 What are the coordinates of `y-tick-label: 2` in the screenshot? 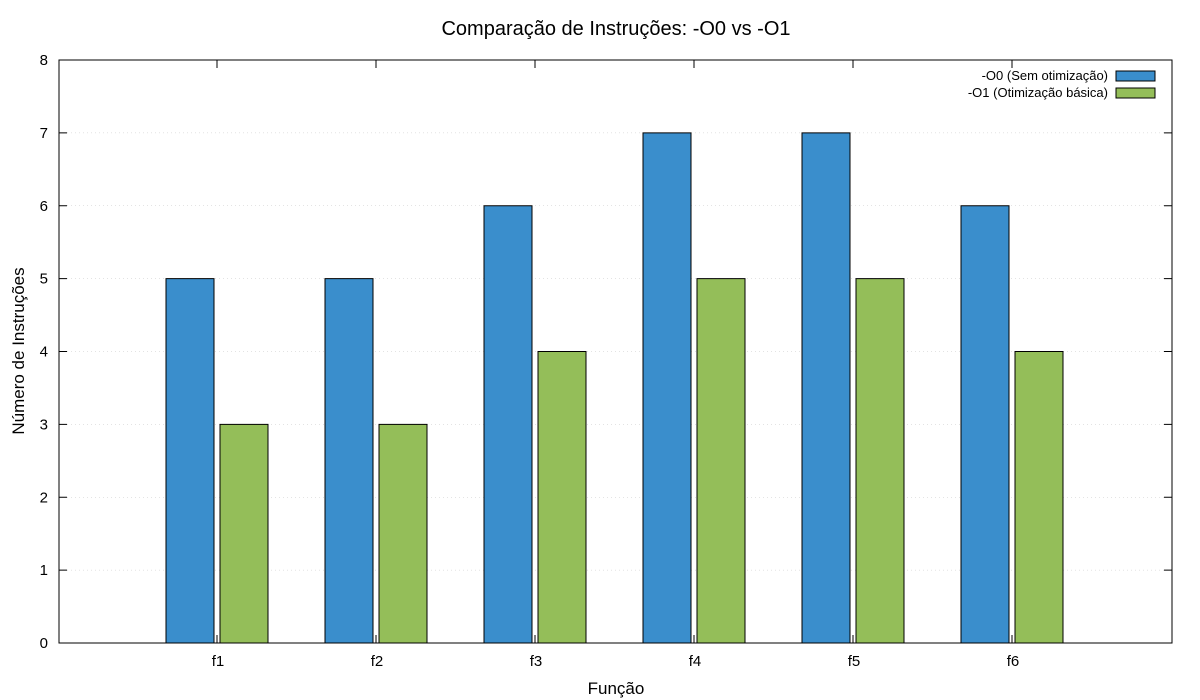 It's located at (44, 497).